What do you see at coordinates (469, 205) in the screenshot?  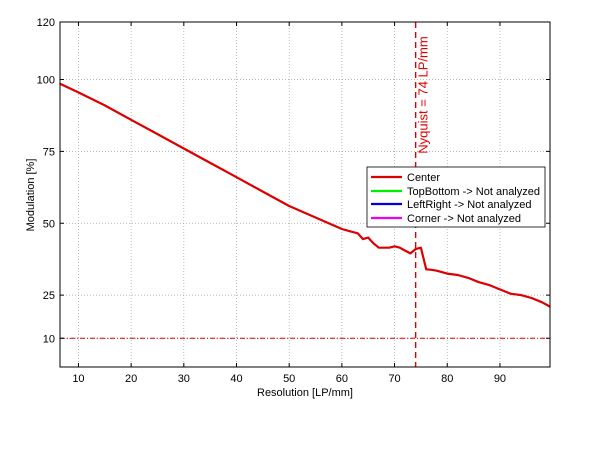 I see `legend-label-leftright: LeftRight -> Not analyzed` at bounding box center [469, 205].